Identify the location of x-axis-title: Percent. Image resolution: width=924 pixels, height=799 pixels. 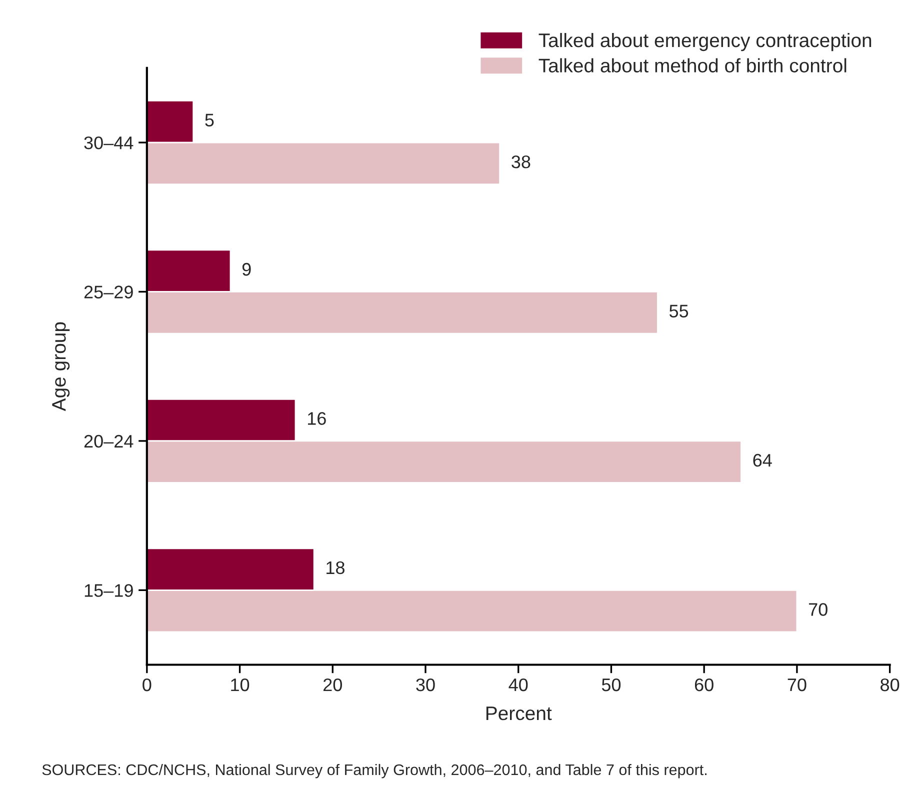
(519, 713).